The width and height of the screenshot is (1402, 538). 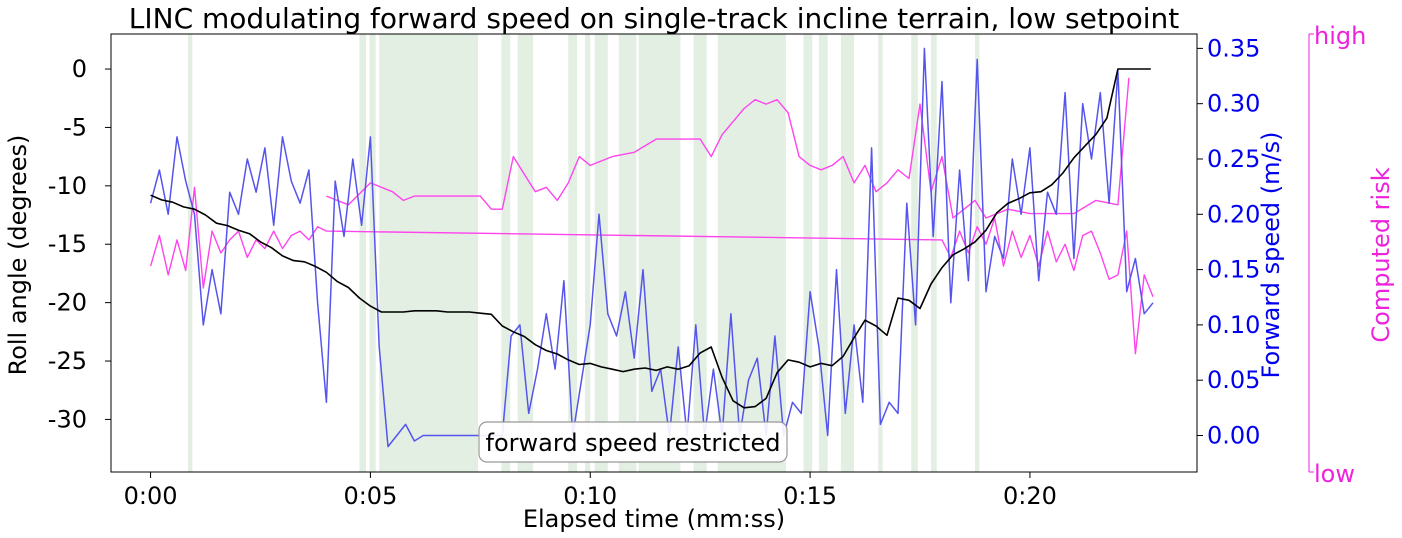 What do you see at coordinates (1233, 48) in the screenshot?
I see `y-right-tick-label-7: 0.35` at bounding box center [1233, 48].